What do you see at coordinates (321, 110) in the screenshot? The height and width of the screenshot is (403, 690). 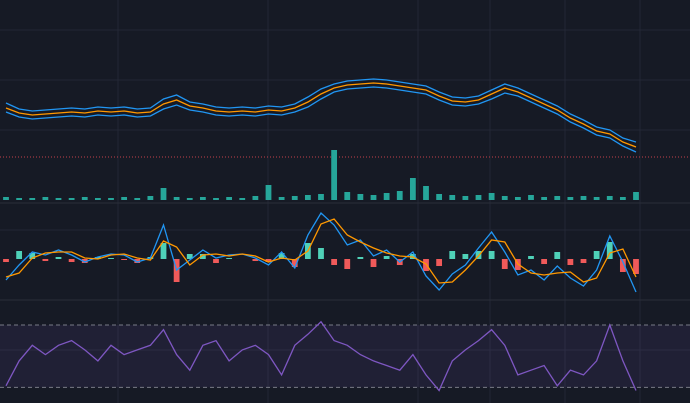 I see `upper-line` at bounding box center [321, 110].